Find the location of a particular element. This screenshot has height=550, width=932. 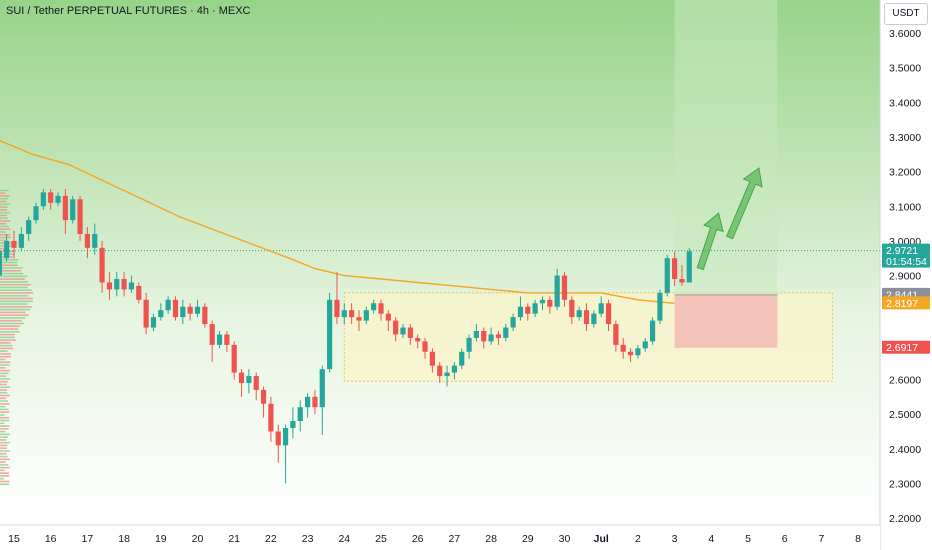

y-tick-label: 2.9000 is located at coordinates (905, 277).